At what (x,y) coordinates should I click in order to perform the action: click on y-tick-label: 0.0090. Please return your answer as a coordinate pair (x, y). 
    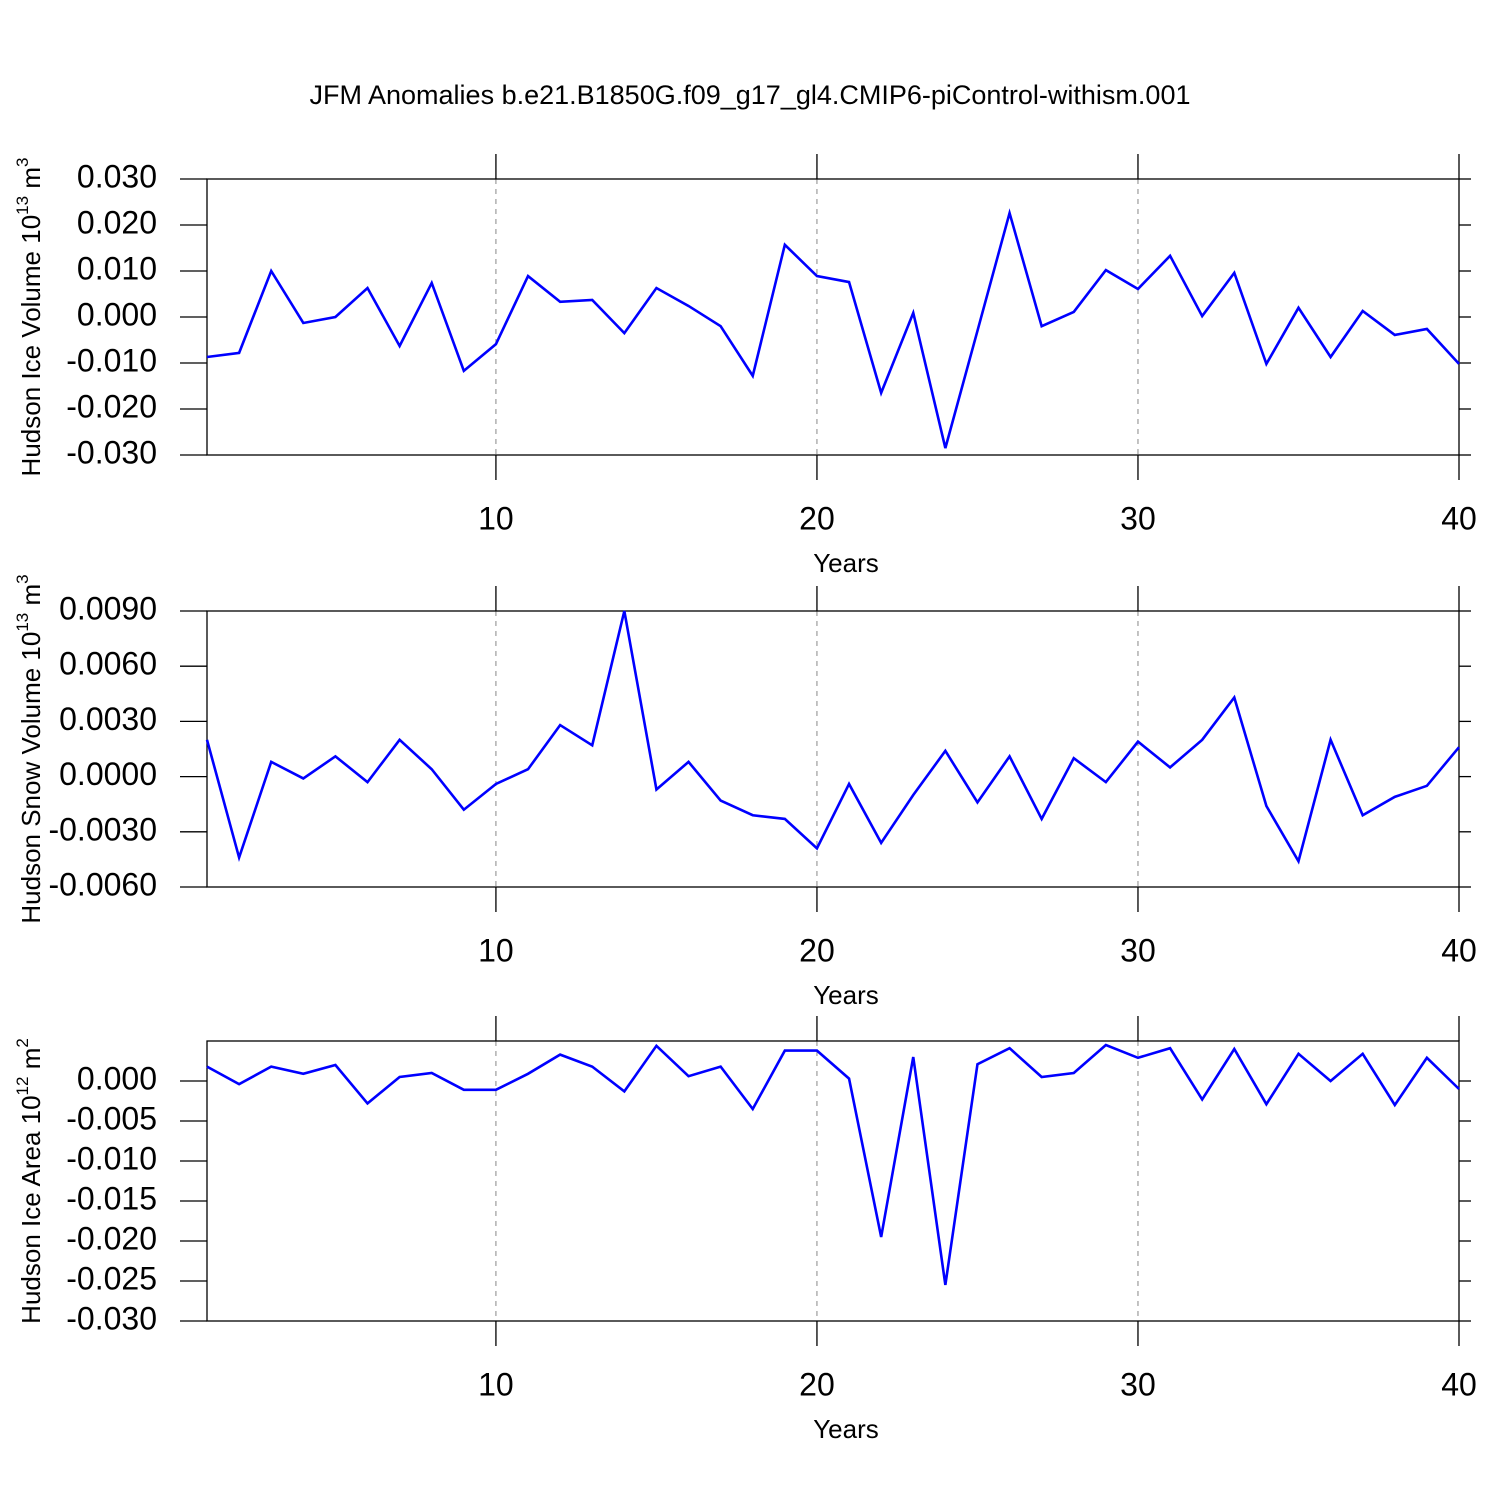
    Looking at the image, I should click on (108, 608).